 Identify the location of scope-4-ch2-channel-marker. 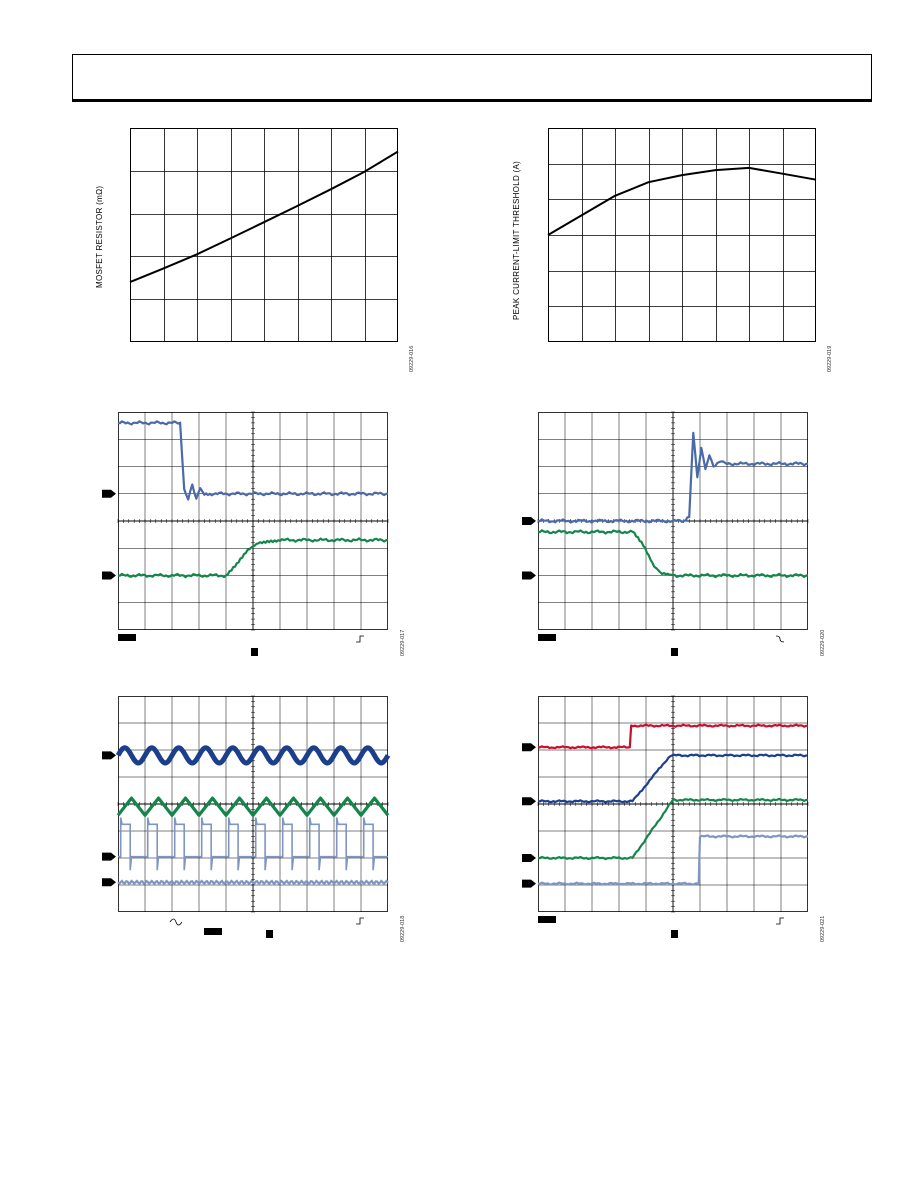
(529, 801).